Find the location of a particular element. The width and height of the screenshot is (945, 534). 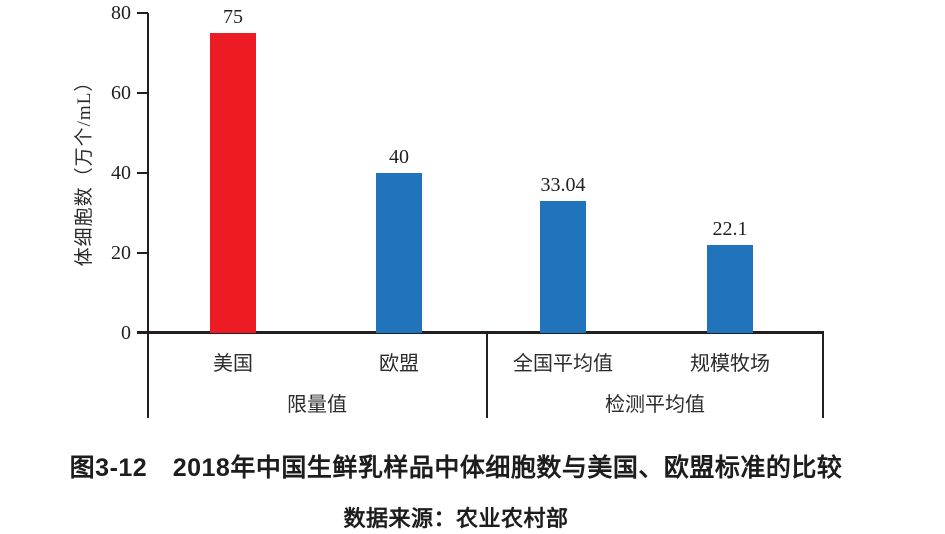

x-axis-line is located at coordinates (480, 332).